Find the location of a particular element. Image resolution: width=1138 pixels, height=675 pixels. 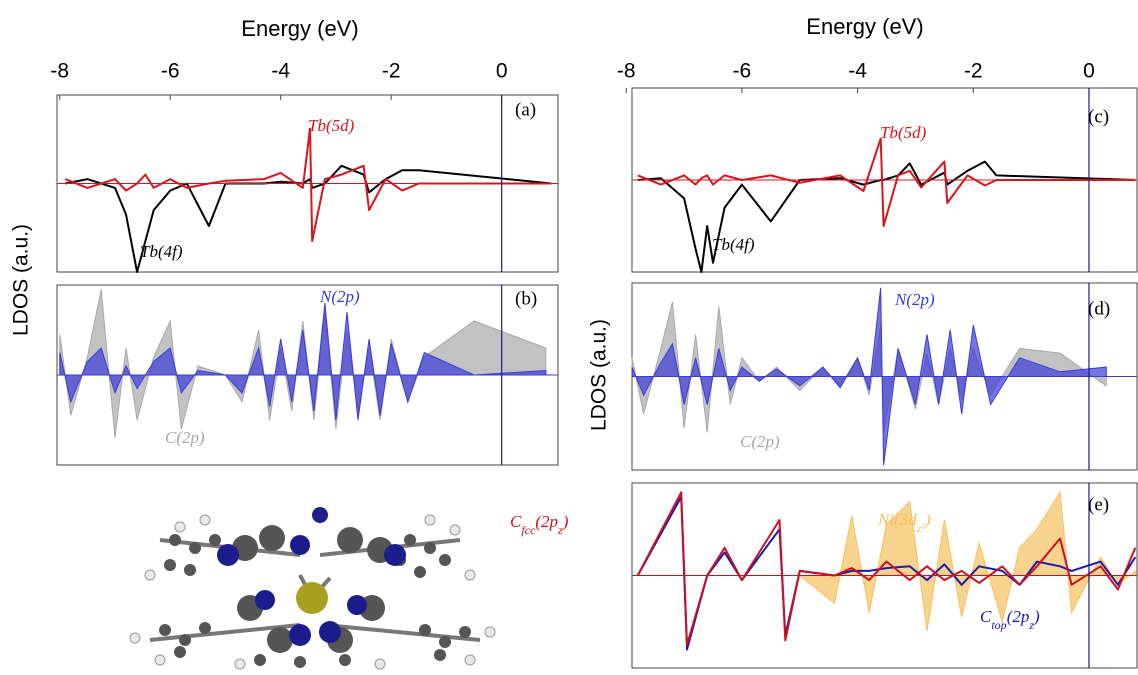

panel-label: (e) is located at coordinates (1098, 504).